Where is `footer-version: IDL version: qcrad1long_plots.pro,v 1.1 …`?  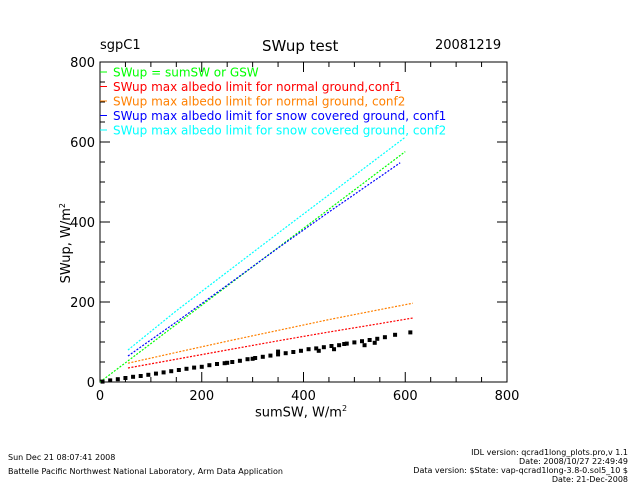
footer-version: IDL version: qcrad1long_plots.pro,v 1.1 … is located at coordinates (520, 466).